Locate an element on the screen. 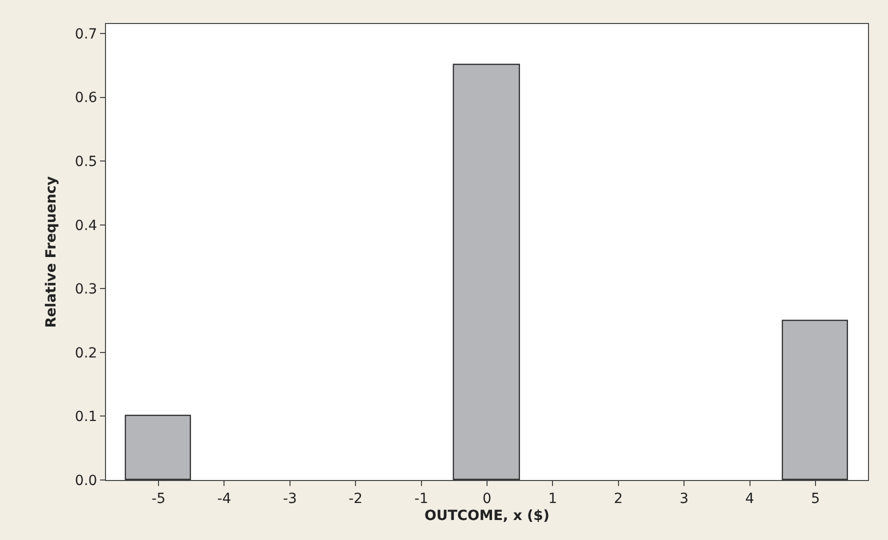  x-tick-label: 2 is located at coordinates (618, 498).